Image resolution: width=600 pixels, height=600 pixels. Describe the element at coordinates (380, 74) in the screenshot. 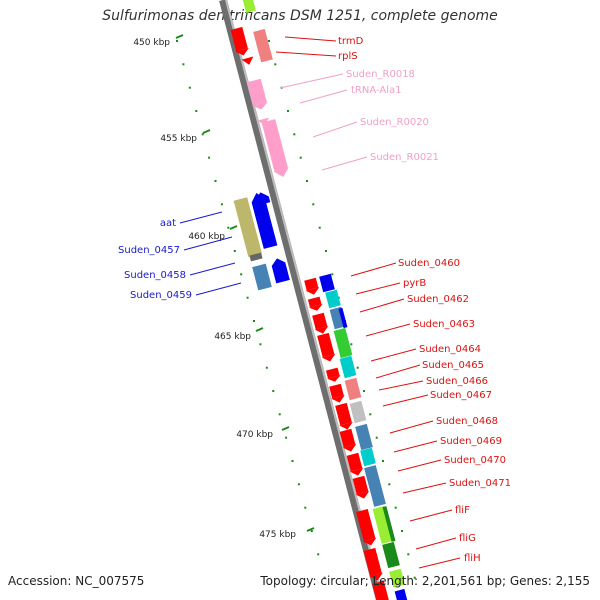

I see `gene-label: Suden_R0018` at that location.